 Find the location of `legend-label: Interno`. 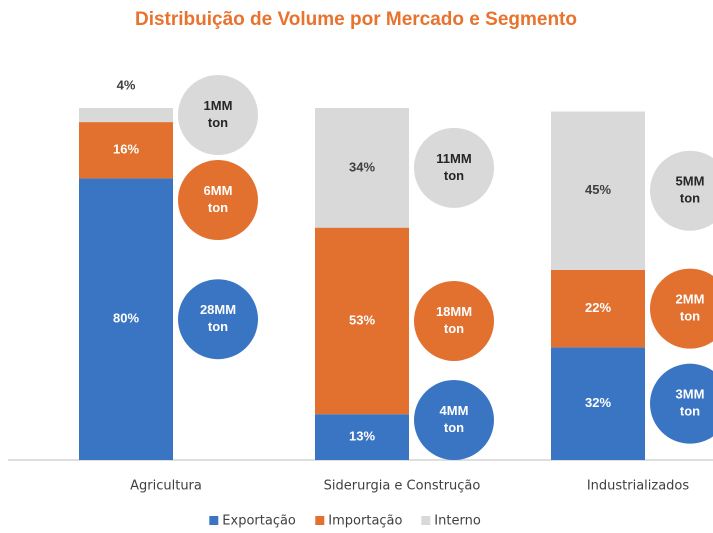

legend-label: Interno is located at coordinates (457, 521).